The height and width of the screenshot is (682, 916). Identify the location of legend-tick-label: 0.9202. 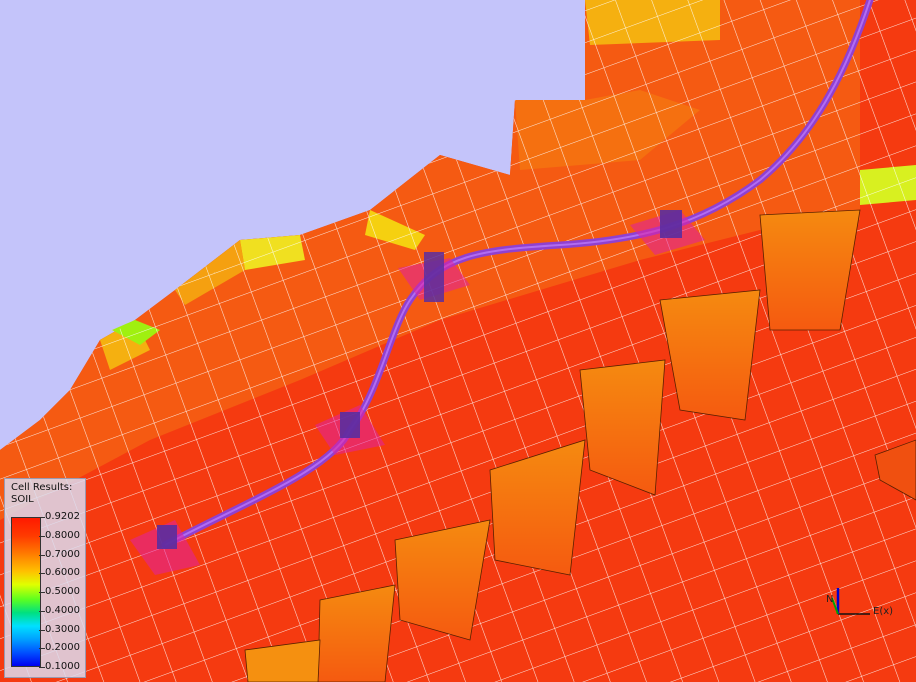
(62, 516).